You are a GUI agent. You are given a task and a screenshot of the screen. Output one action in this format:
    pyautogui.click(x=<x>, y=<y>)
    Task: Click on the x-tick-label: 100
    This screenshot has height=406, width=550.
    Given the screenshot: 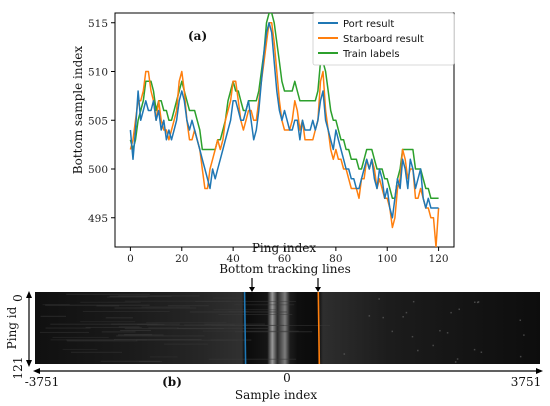 What is the action you would take?
    pyautogui.click(x=387, y=259)
    